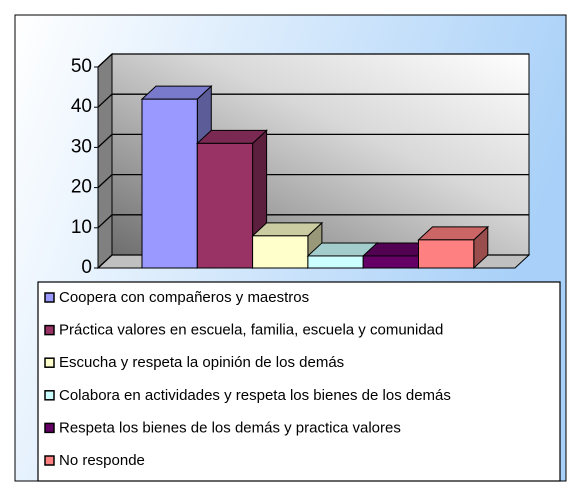  Describe the element at coordinates (81, 66) in the screenshot. I see `y-tick-label: 50` at that location.